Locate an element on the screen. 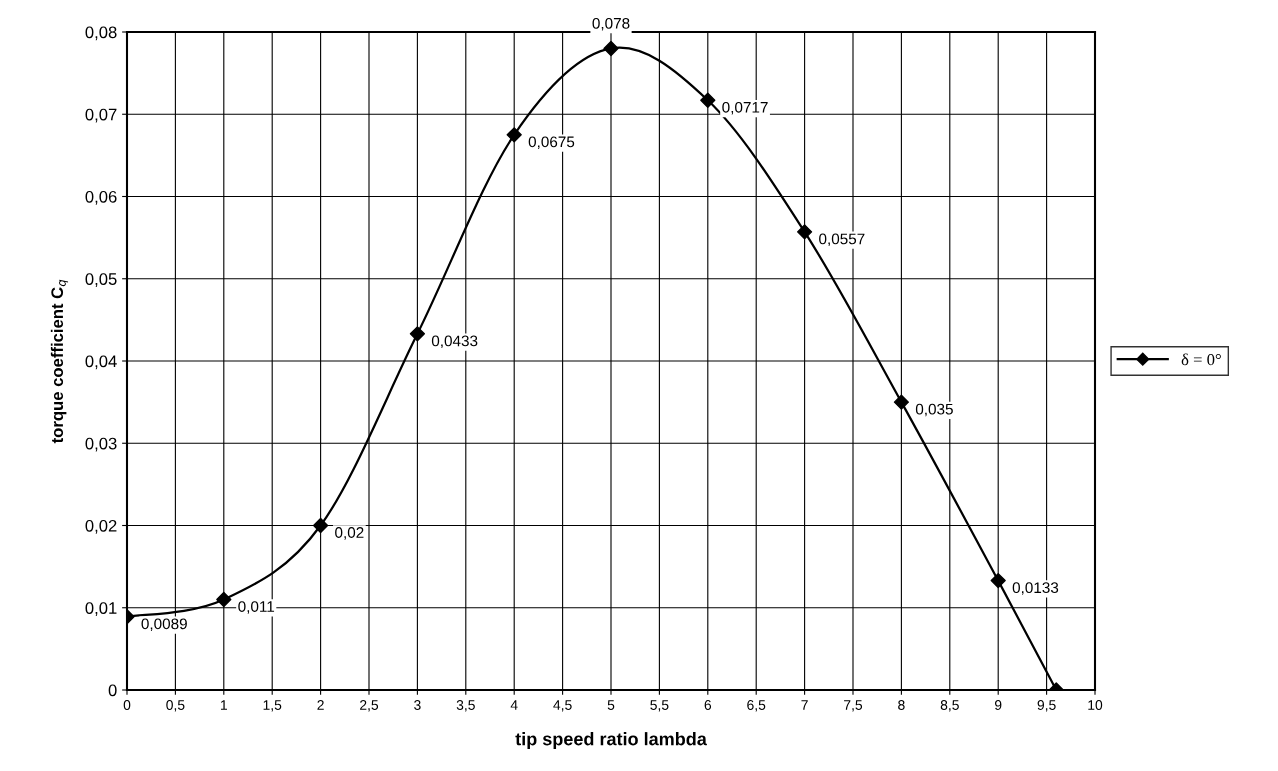  x-tick-label: 7 is located at coordinates (804, 705).